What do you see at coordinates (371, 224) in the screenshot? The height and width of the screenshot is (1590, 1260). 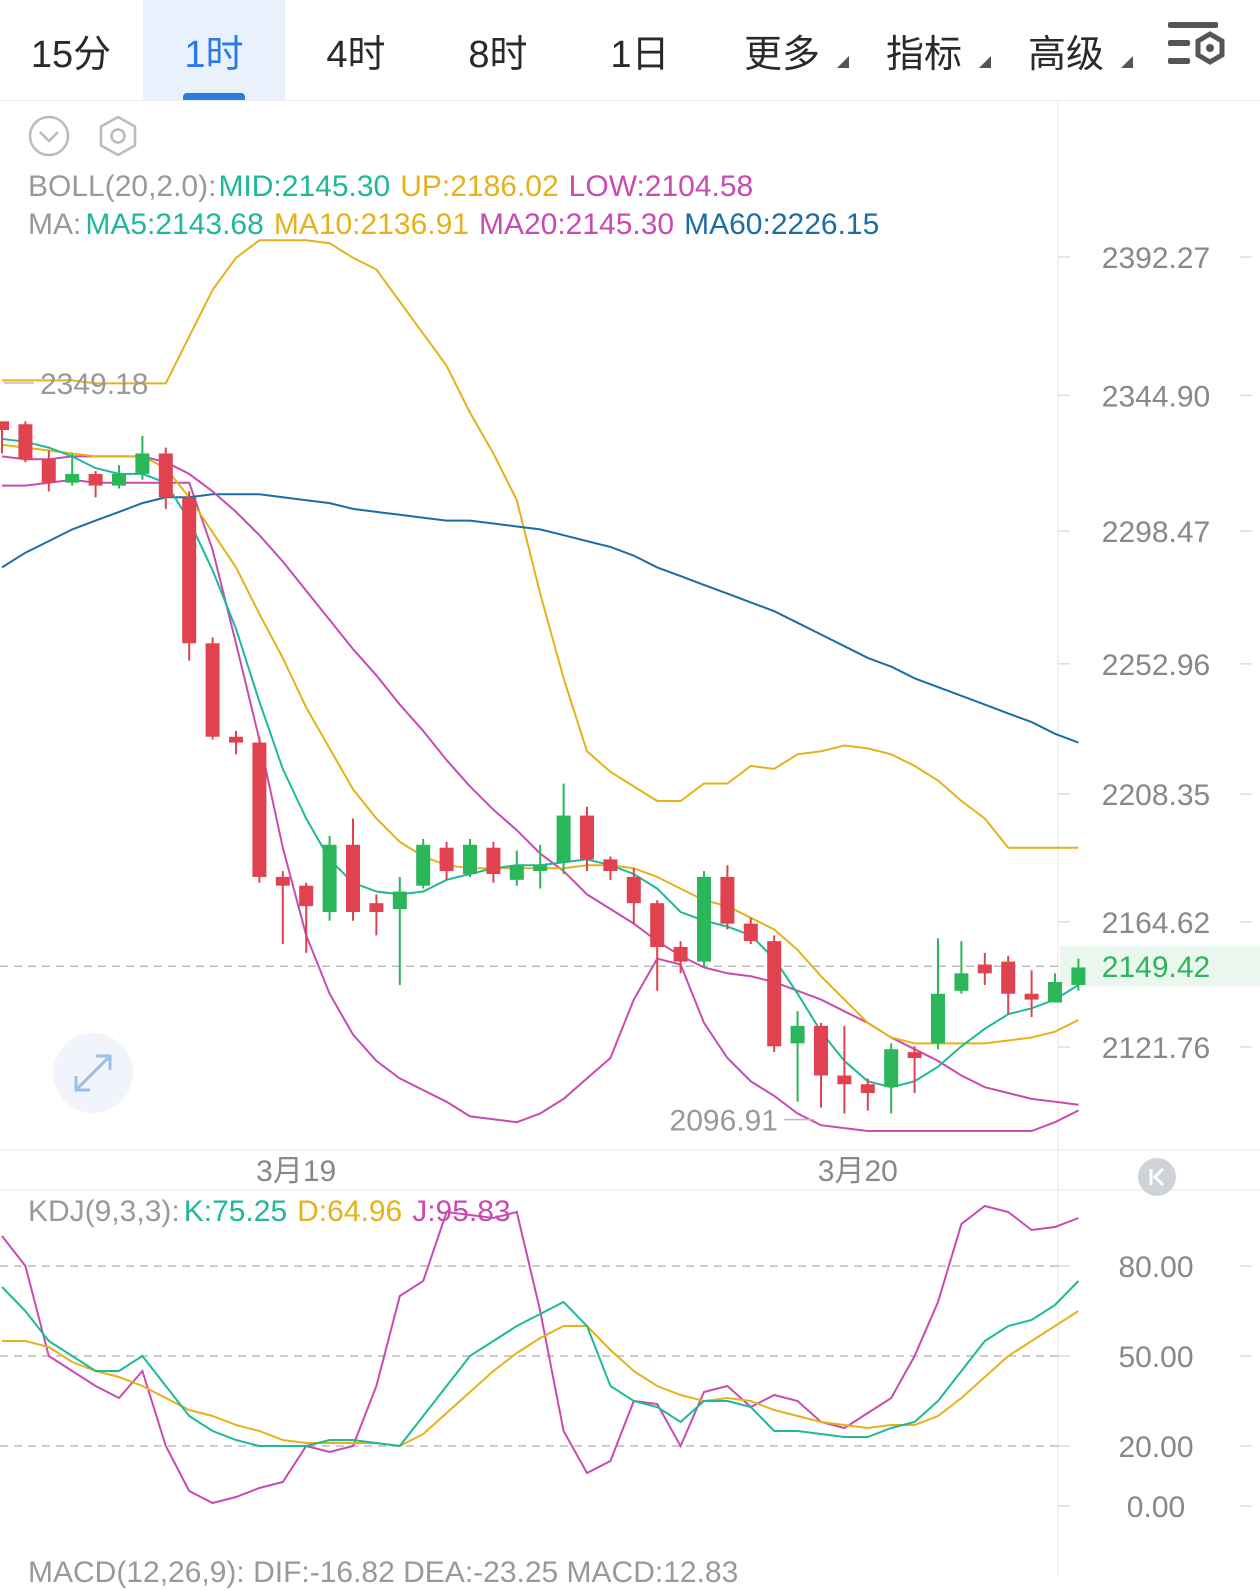 I see `ma10-value: MA10:2136.91` at bounding box center [371, 224].